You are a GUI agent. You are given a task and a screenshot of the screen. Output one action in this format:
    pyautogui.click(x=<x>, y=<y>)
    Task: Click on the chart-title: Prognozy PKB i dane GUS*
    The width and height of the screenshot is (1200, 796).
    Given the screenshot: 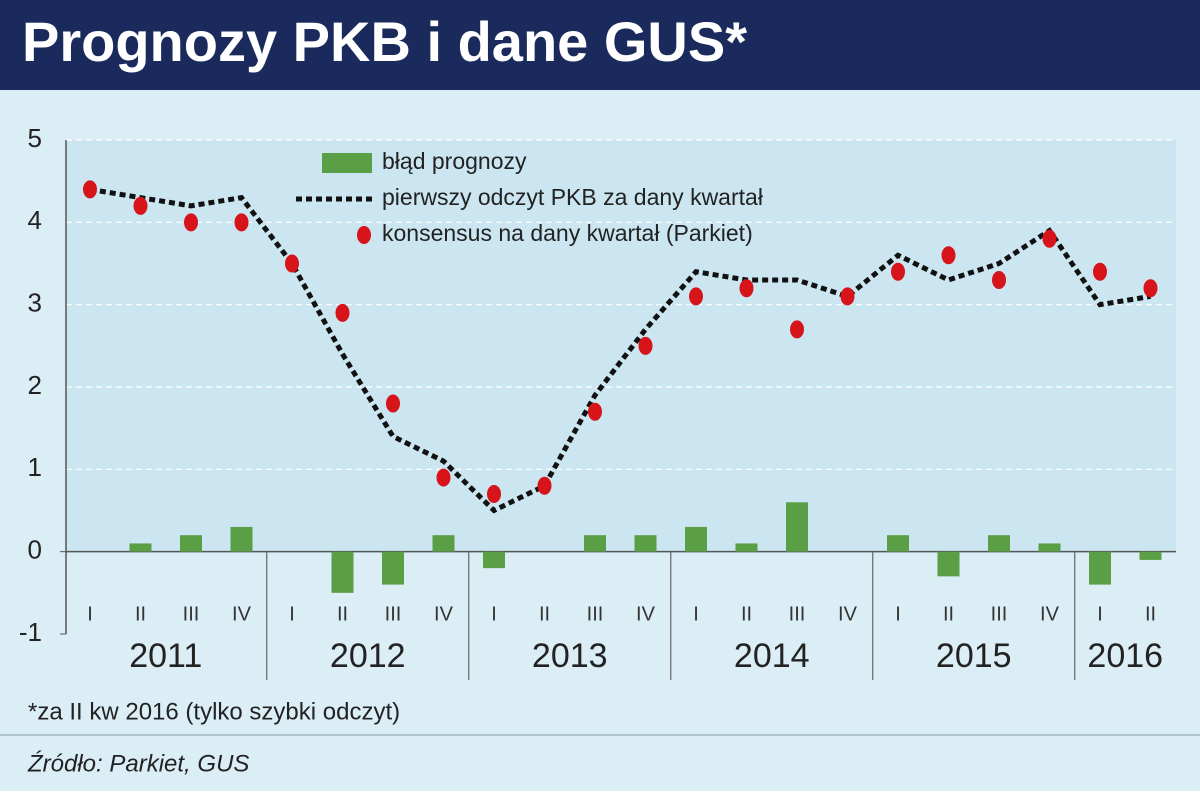 What is the action you would take?
    pyautogui.click(x=384, y=41)
    